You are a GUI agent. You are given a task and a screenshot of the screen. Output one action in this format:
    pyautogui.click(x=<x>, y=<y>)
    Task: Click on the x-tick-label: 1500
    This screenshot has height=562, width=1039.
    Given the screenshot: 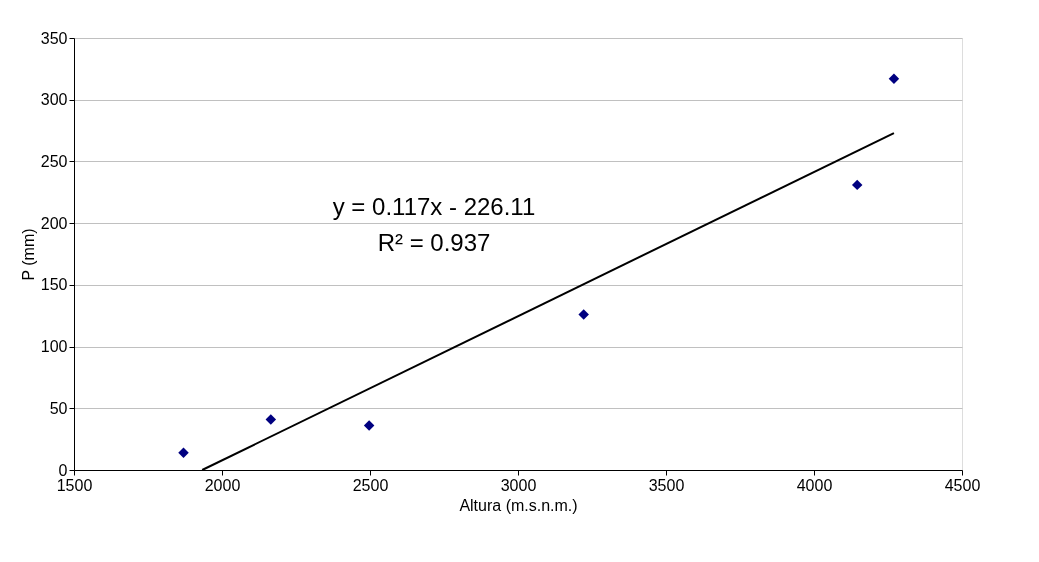 What is the action you would take?
    pyautogui.click(x=74, y=485)
    